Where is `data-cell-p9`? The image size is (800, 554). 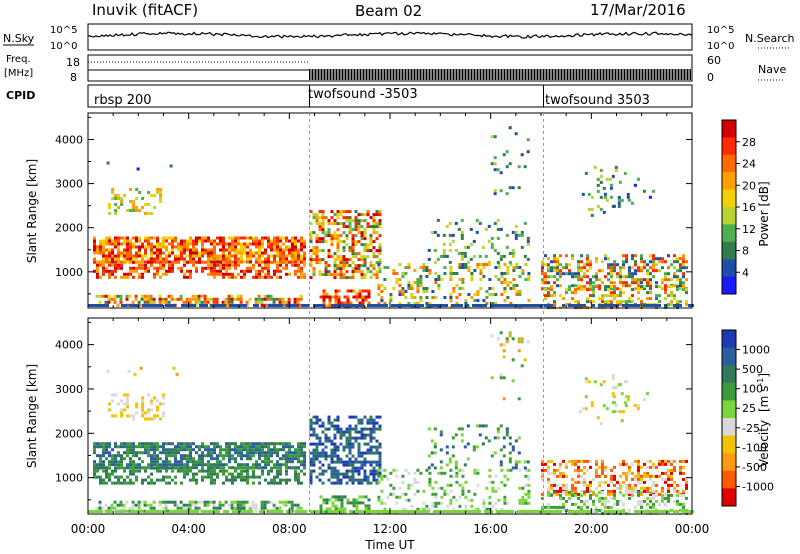
data-cell-p9 is located at coordinates (507, 194).